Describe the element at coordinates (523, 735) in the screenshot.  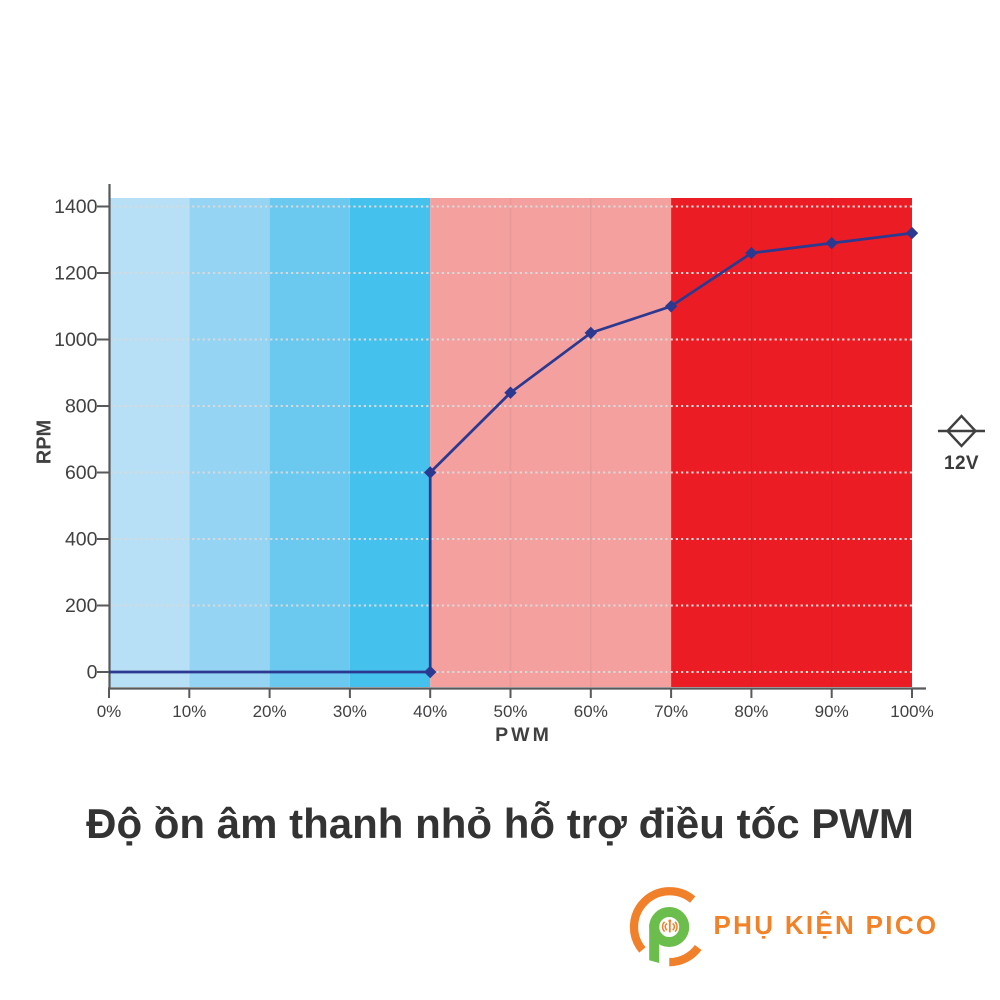
I see `svg-text: PWM` at that location.